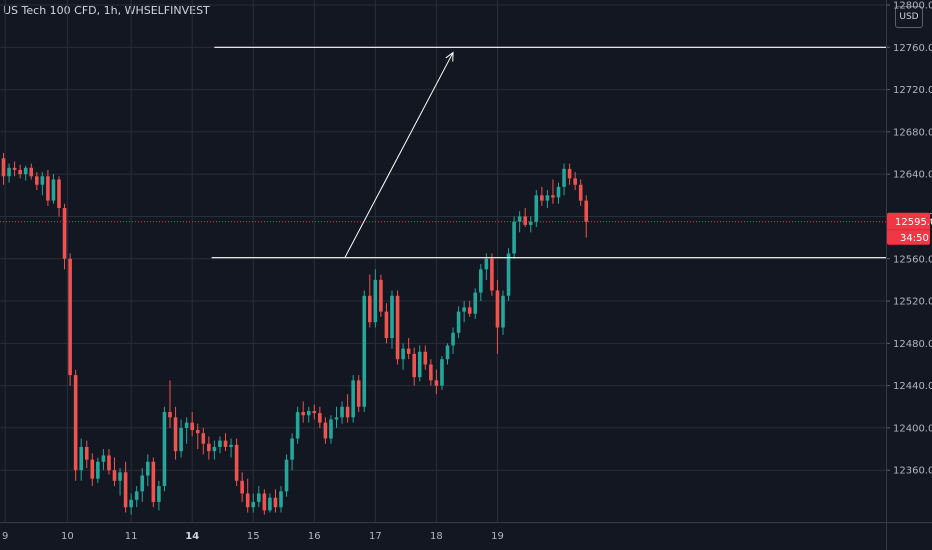 This screenshot has width=932, height=550. I want to click on chart-title: US Tech 100 CFD, 1h, WHSELFINVEST, so click(106, 10).